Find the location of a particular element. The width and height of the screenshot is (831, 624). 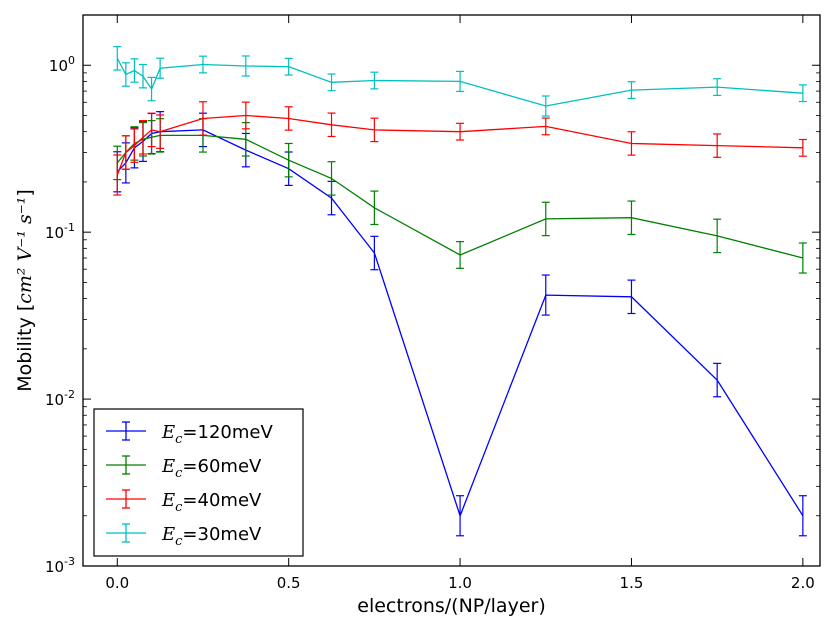

x-tick-label: 1.5 is located at coordinates (632, 583).